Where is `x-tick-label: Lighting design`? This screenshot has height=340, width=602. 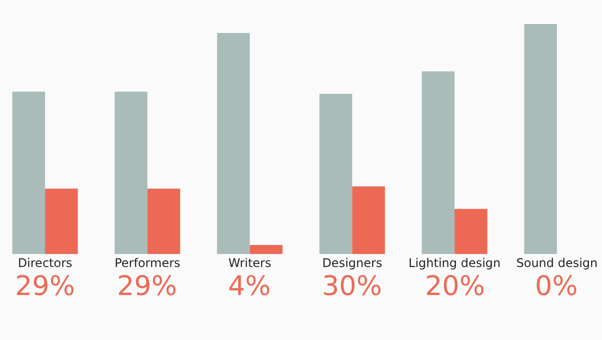 x-tick-label: Lighting design is located at coordinates (454, 263).